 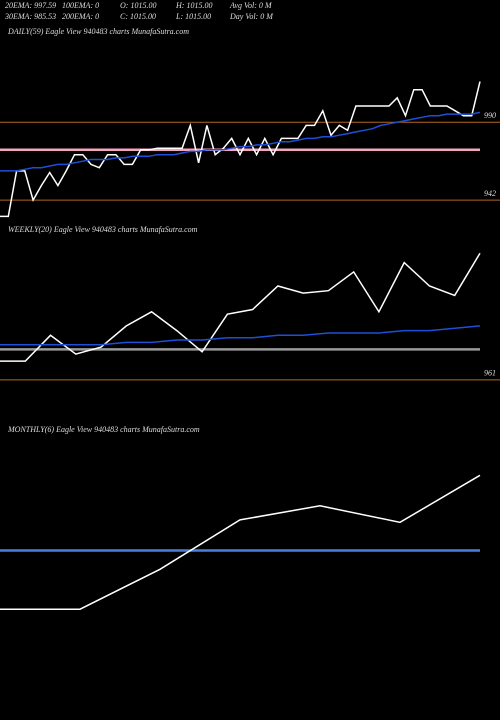 I want to click on header-stat: L: 1015.00, so click(x=193, y=16).